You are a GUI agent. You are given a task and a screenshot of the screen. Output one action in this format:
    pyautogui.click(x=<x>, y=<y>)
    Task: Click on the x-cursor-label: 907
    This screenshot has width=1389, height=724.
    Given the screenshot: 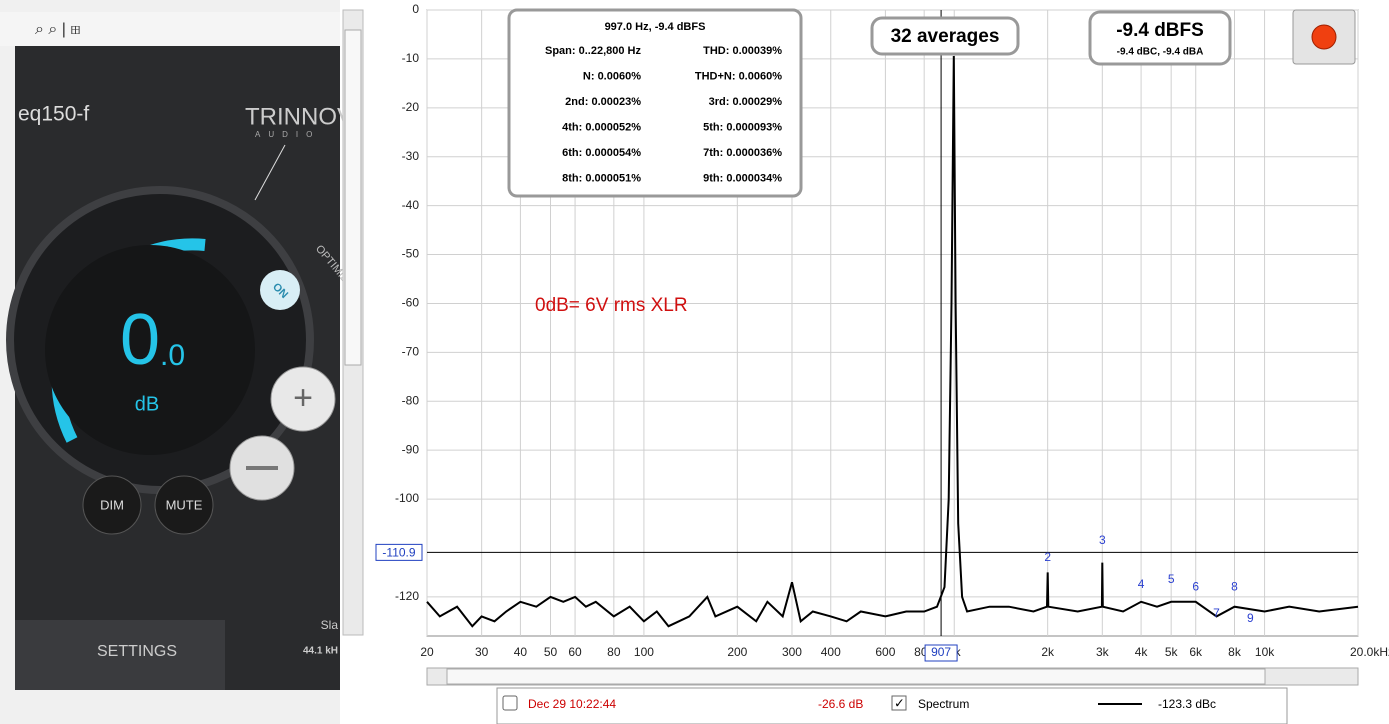 What is the action you would take?
    pyautogui.click(x=941, y=652)
    